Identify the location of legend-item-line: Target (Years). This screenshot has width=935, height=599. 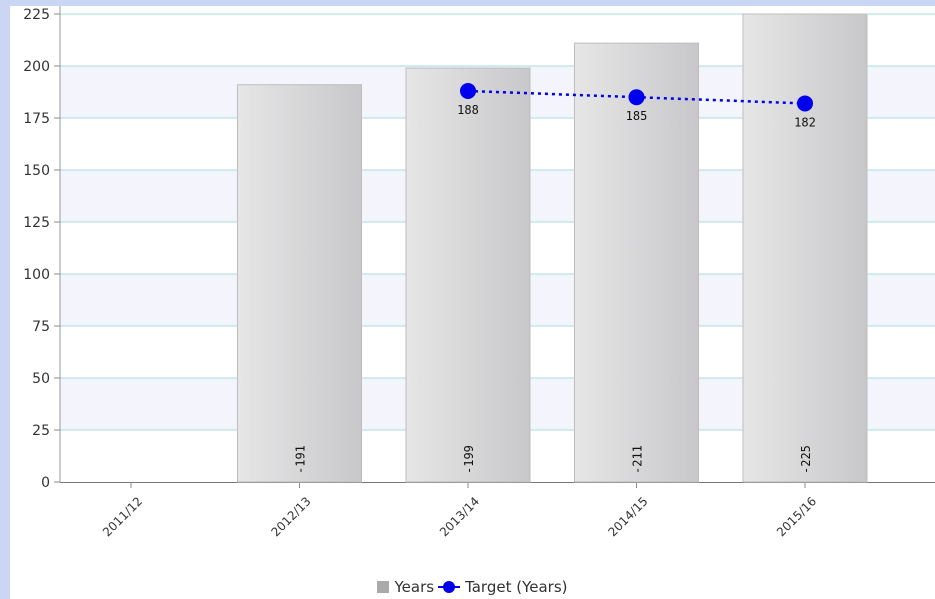
(503, 587).